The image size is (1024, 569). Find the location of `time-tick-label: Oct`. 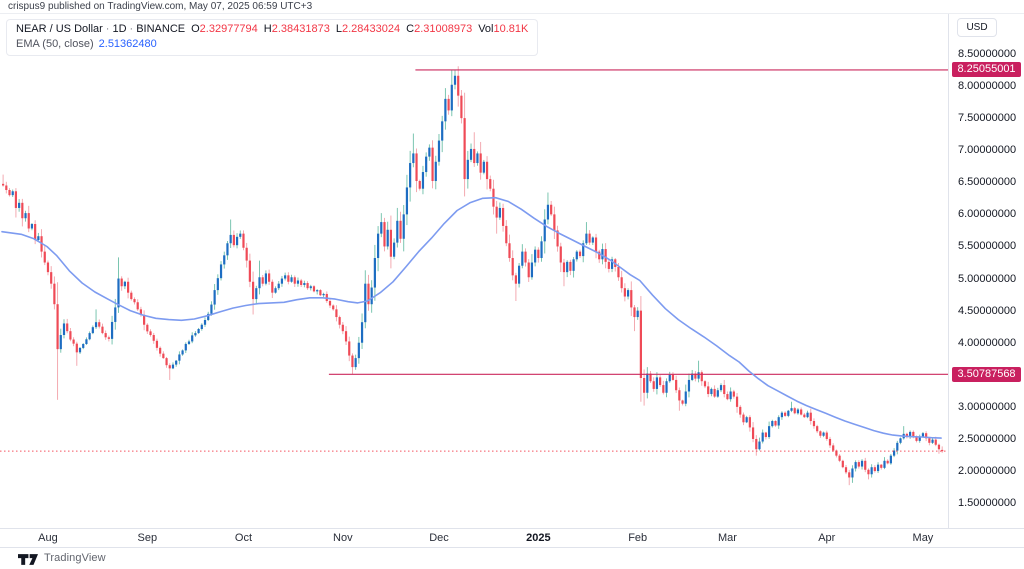

time-tick-label: Oct is located at coordinates (243, 538).